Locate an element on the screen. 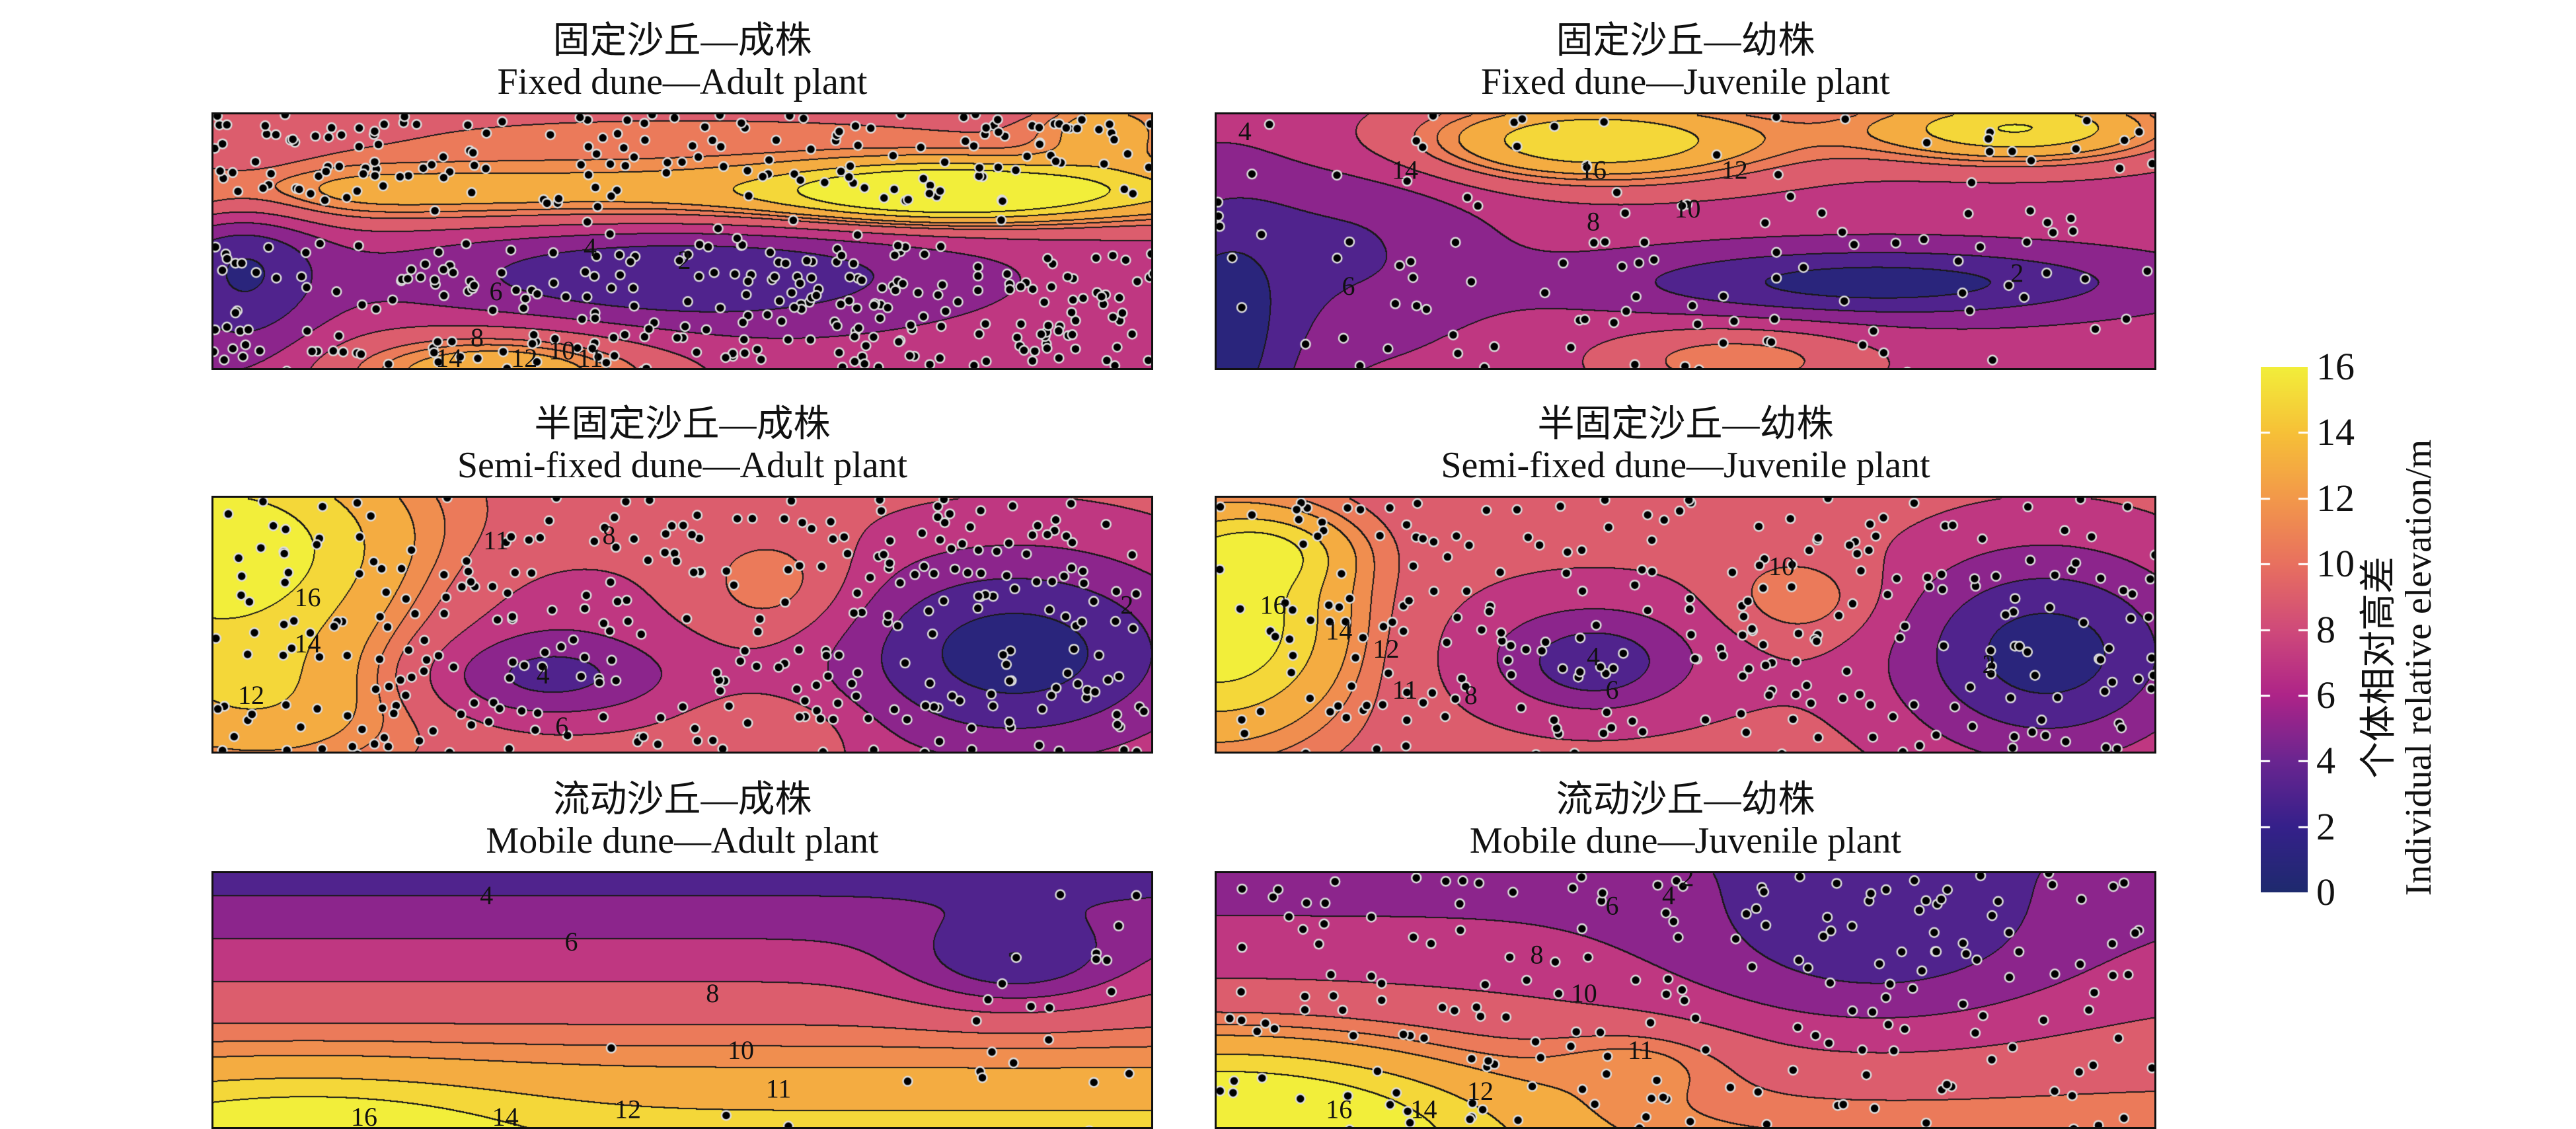 This screenshot has height=1129, width=2576. colorbar-tick-label: 2 is located at coordinates (2326, 826).